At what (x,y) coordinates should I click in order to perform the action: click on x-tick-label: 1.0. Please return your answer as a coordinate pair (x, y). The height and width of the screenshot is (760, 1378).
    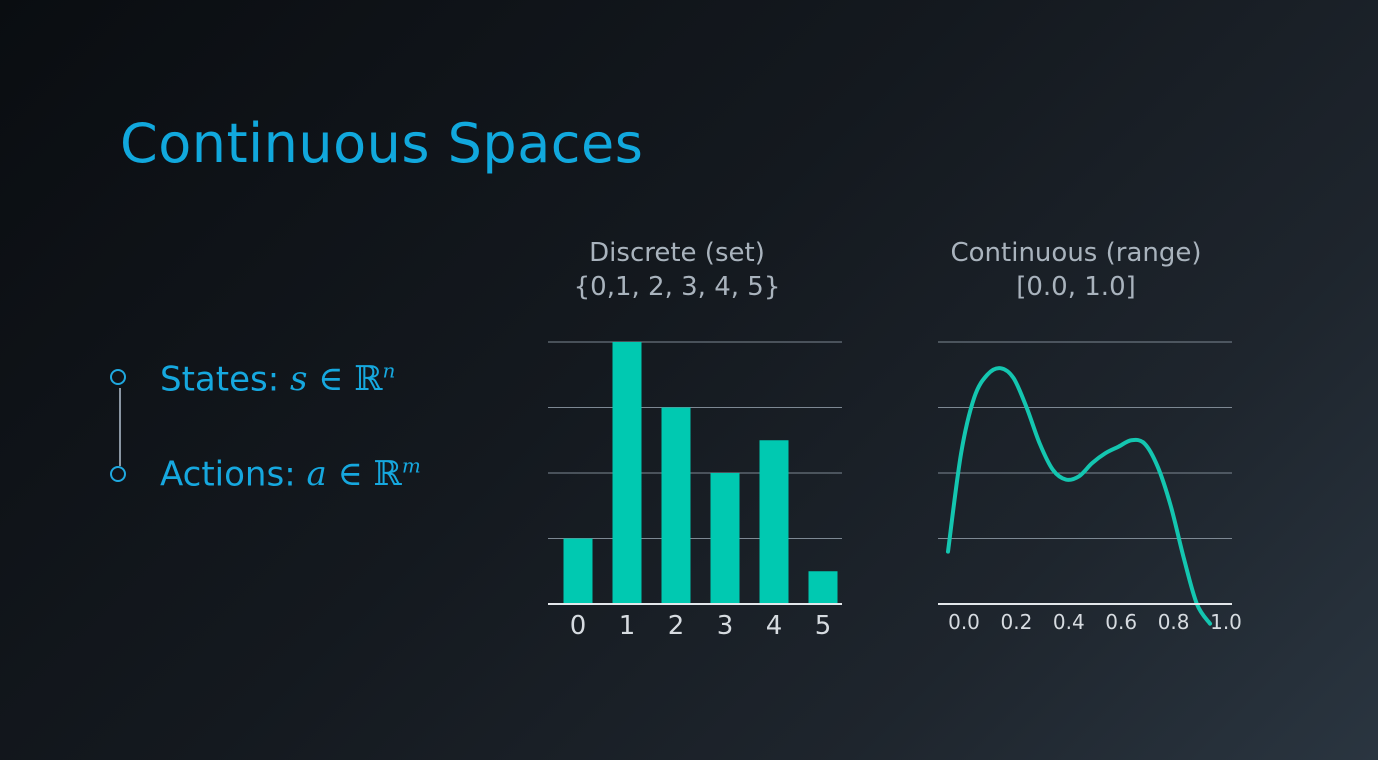
    Looking at the image, I should click on (1226, 622).